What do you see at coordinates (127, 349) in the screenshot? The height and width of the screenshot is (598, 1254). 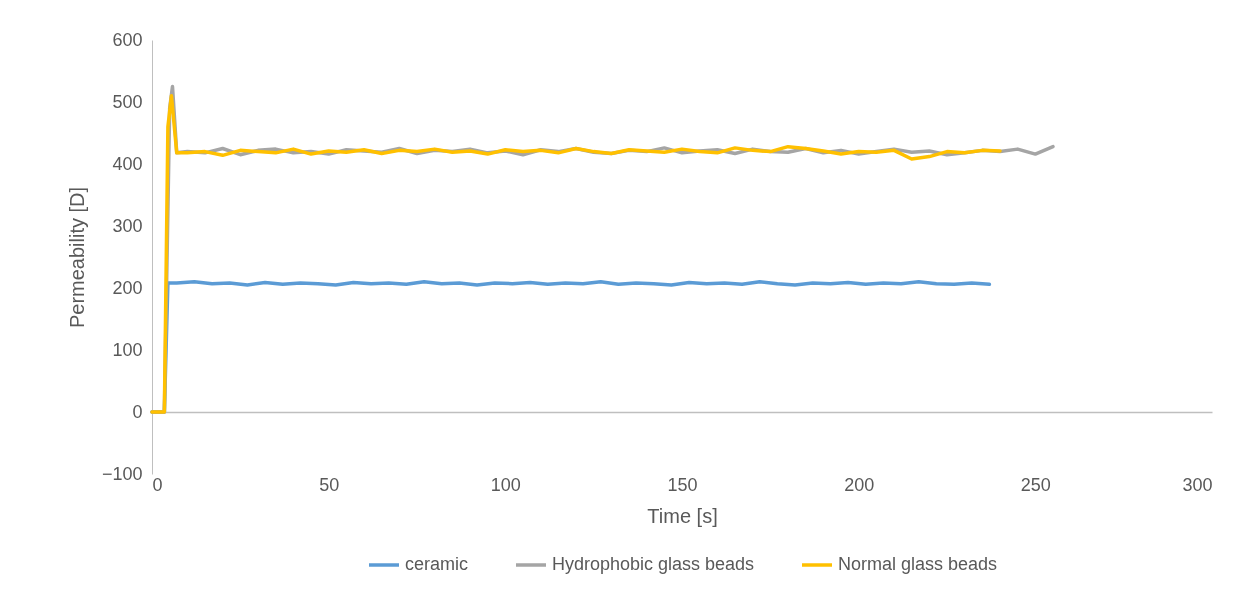 I see `y-tick-label: 100` at bounding box center [127, 349].